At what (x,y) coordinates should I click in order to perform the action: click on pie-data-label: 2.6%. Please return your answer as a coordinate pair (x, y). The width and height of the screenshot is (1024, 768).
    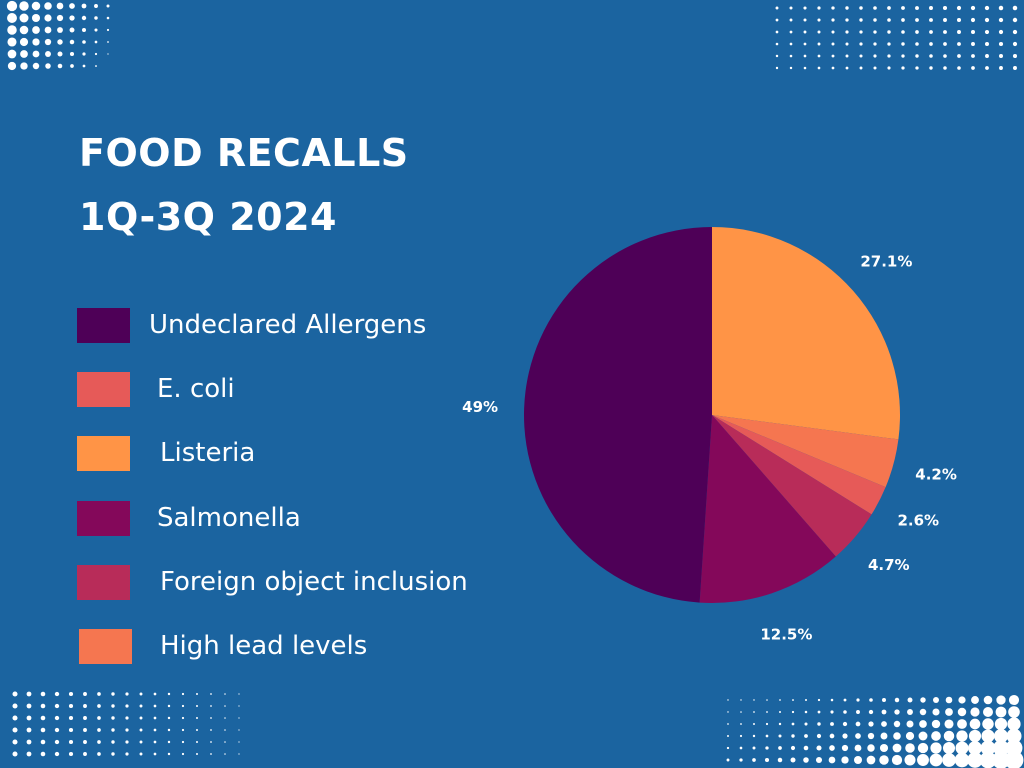
    Looking at the image, I should click on (918, 521).